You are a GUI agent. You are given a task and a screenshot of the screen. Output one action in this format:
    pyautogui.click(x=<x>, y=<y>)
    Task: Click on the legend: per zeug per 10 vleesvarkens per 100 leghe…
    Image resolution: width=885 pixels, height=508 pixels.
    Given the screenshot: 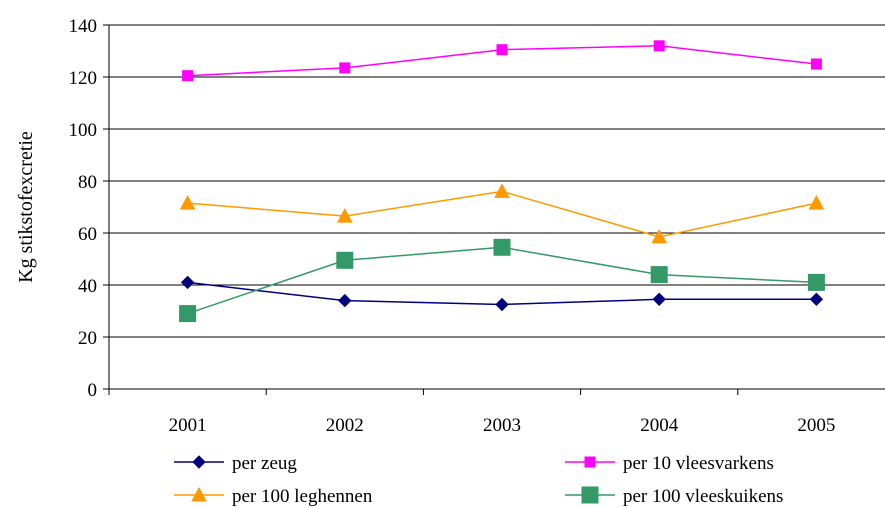 What is the action you would take?
    pyautogui.click(x=478, y=480)
    